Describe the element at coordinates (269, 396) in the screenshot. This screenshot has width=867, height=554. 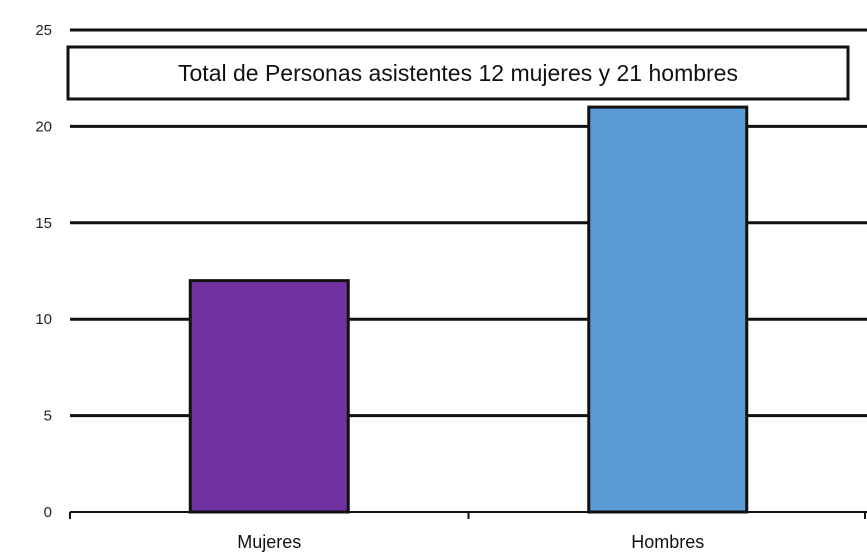
I see `bar-mujeres` at that location.